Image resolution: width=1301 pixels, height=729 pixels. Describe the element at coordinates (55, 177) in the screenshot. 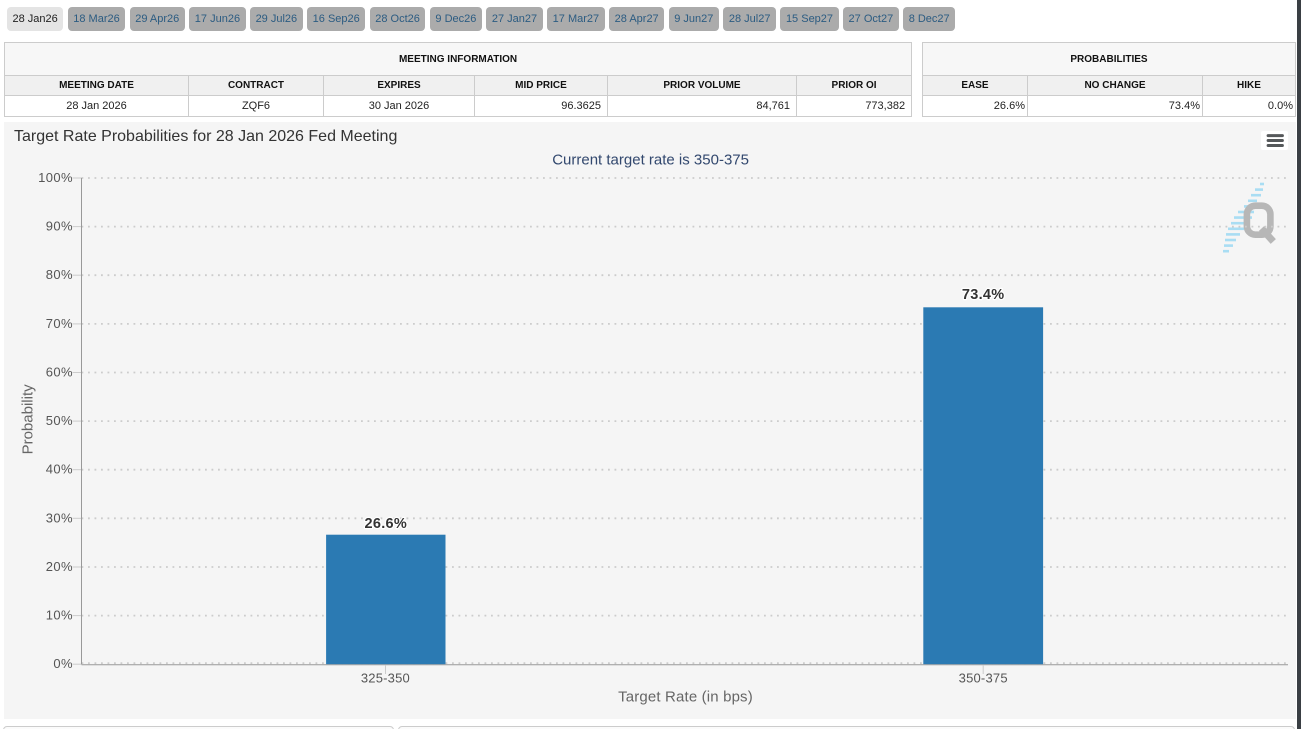

I see `svg-text: 100%` at that location.